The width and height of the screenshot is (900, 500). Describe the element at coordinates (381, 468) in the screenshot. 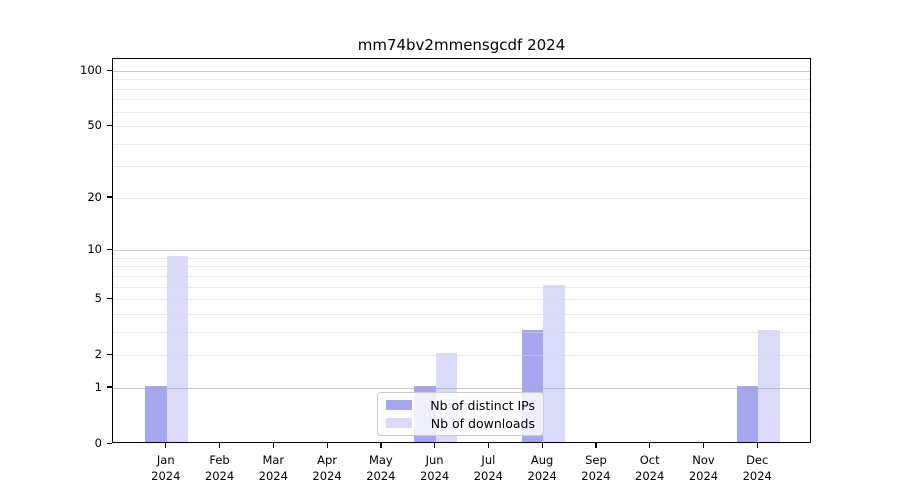

I see `x-axis-tick-label-may: May 2024` at that location.